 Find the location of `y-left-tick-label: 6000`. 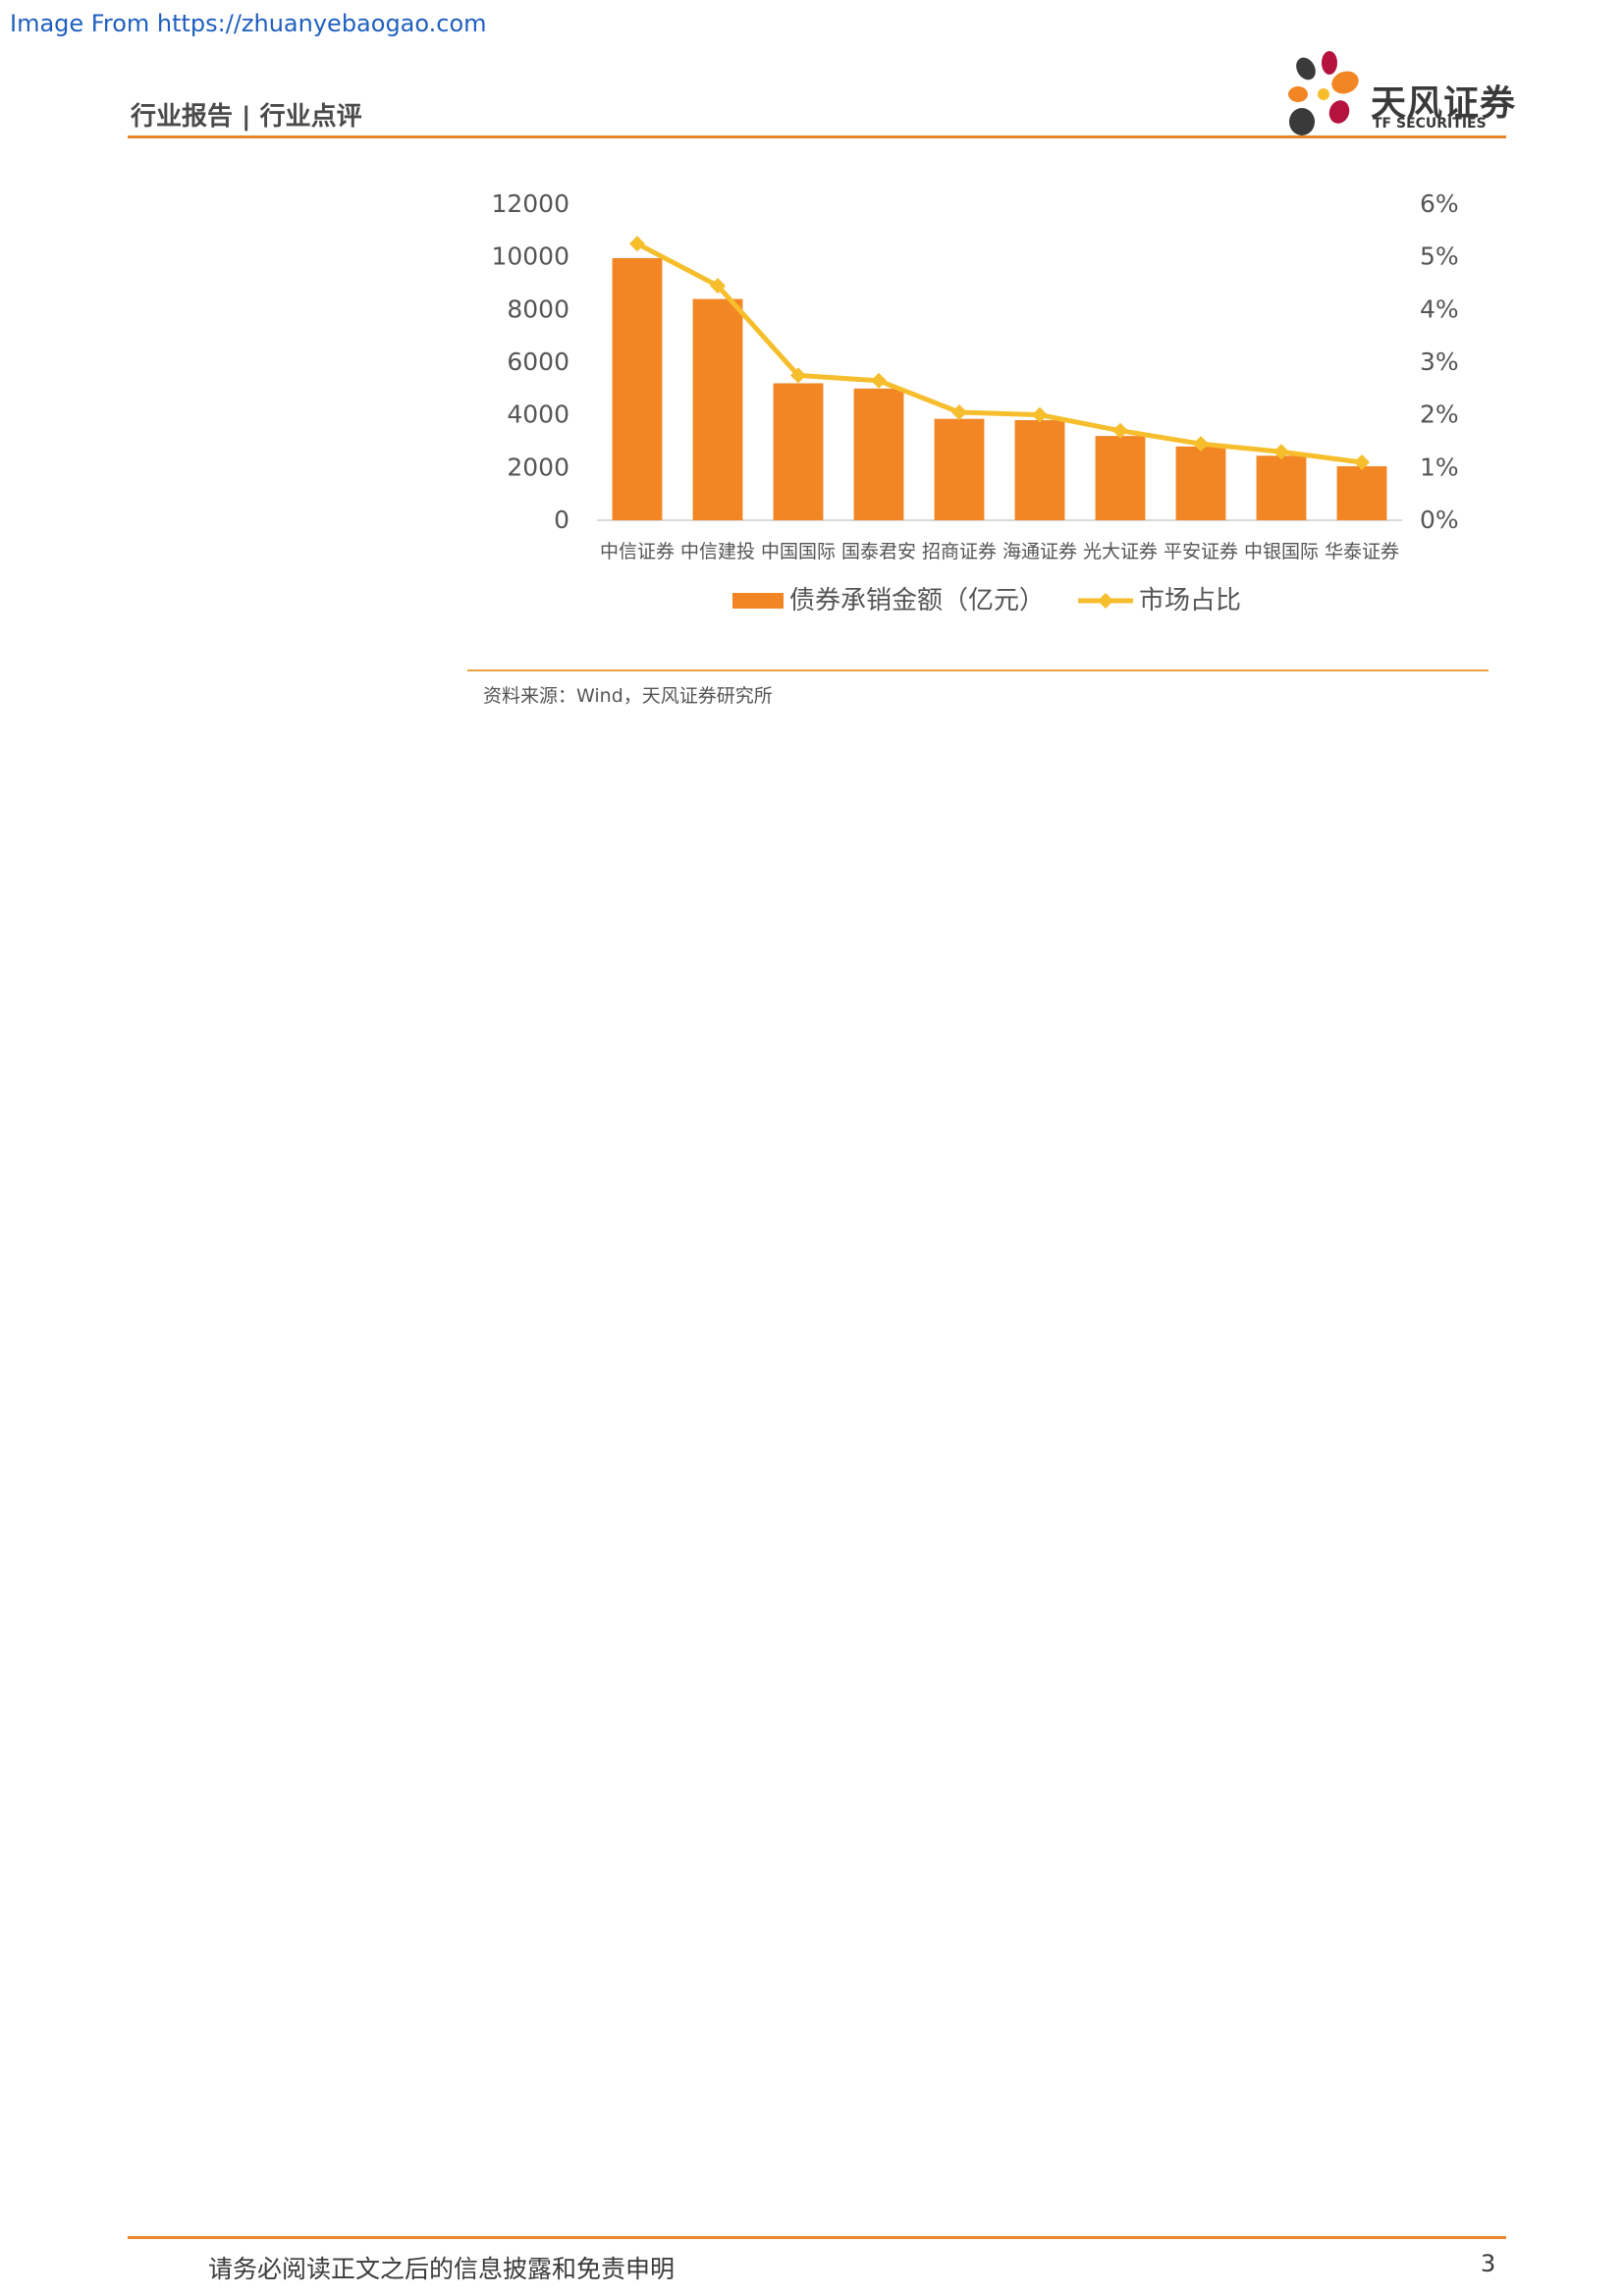

y-left-tick-label: 6000 is located at coordinates (538, 362).